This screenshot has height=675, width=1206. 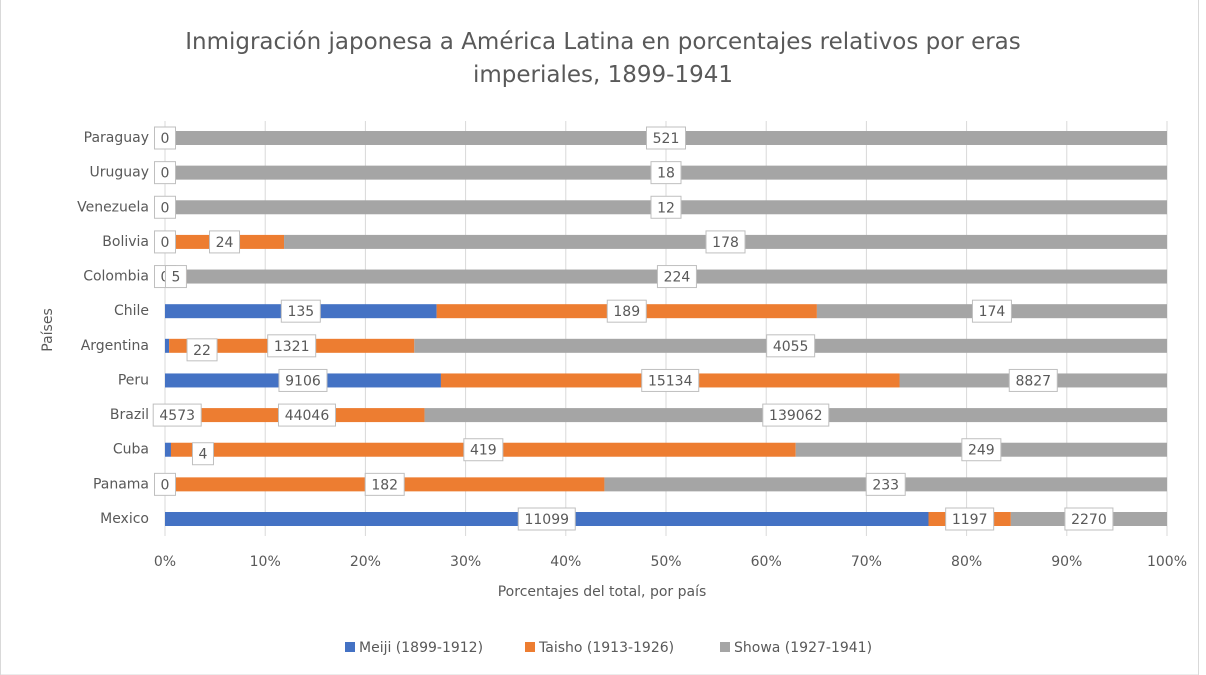 I want to click on data-label: 12, so click(x=666, y=208).